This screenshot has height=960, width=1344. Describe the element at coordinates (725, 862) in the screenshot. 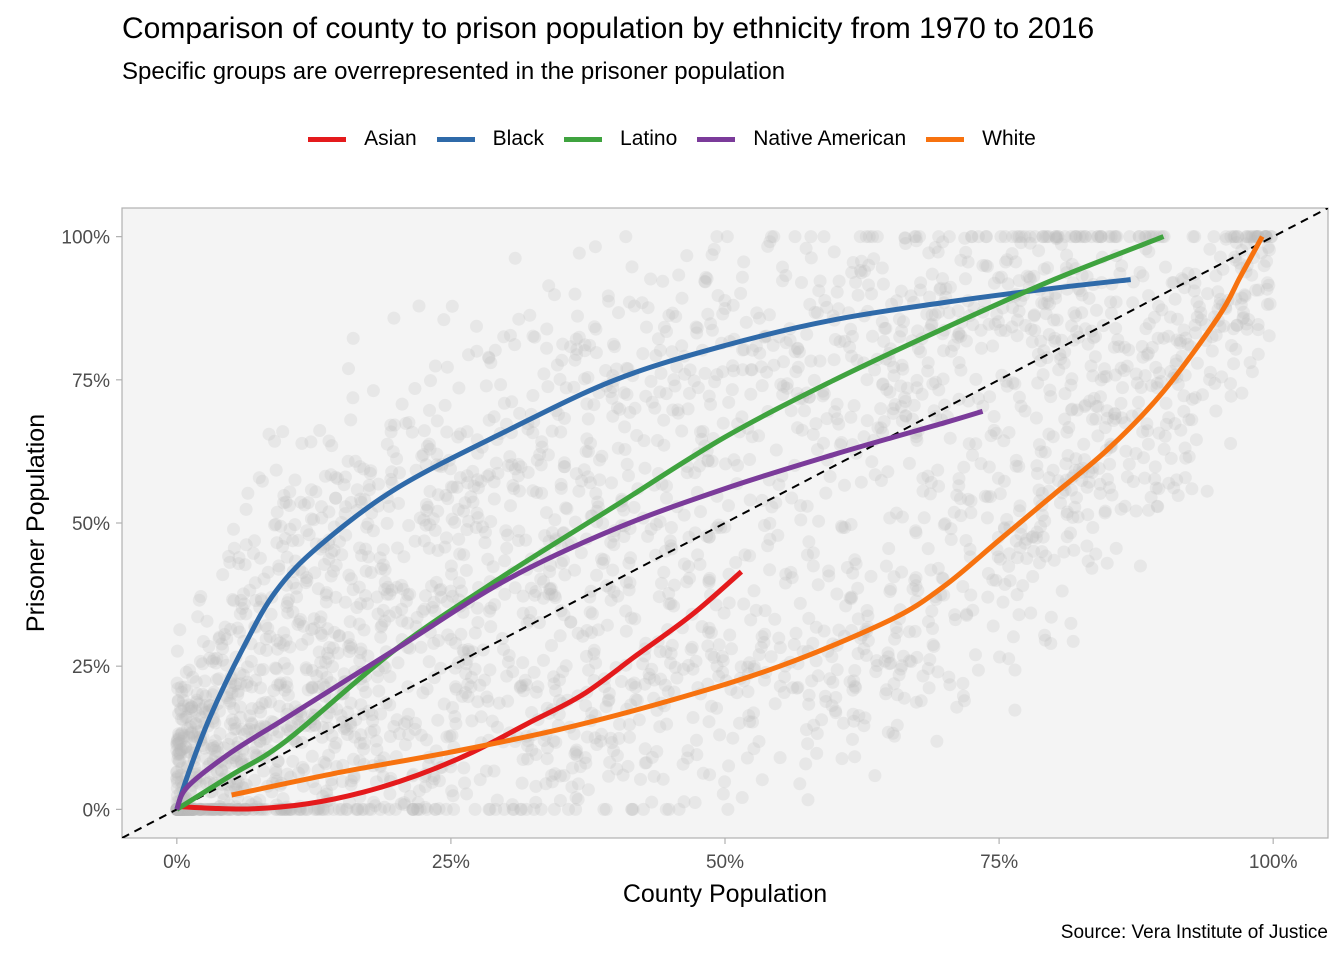

I see `x-tick-label: 50%` at that location.